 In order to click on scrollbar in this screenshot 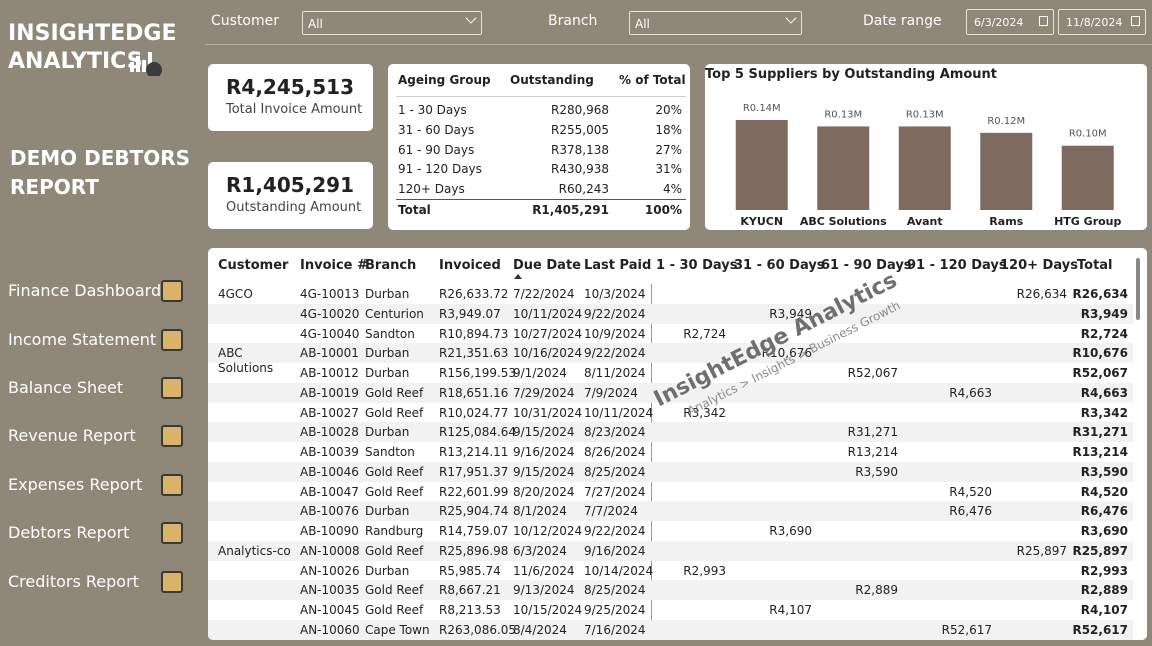, I will do `click(1138, 289)`.